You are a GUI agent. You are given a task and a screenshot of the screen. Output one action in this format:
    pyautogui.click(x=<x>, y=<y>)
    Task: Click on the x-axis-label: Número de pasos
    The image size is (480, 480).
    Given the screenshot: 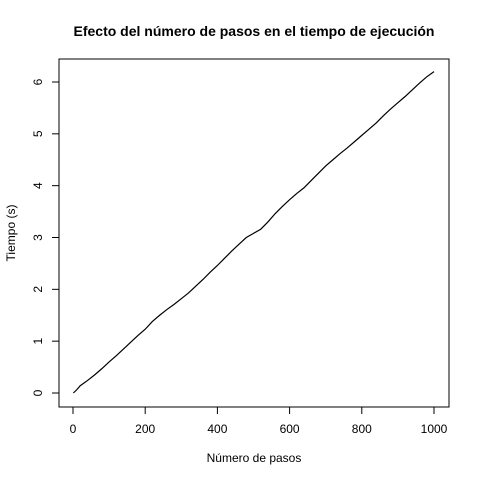 What is the action you would take?
    pyautogui.click(x=254, y=458)
    